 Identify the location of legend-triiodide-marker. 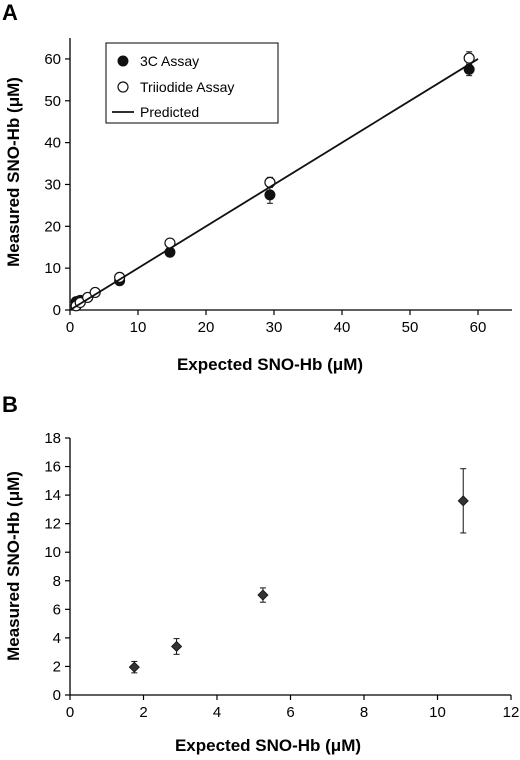
(123, 87).